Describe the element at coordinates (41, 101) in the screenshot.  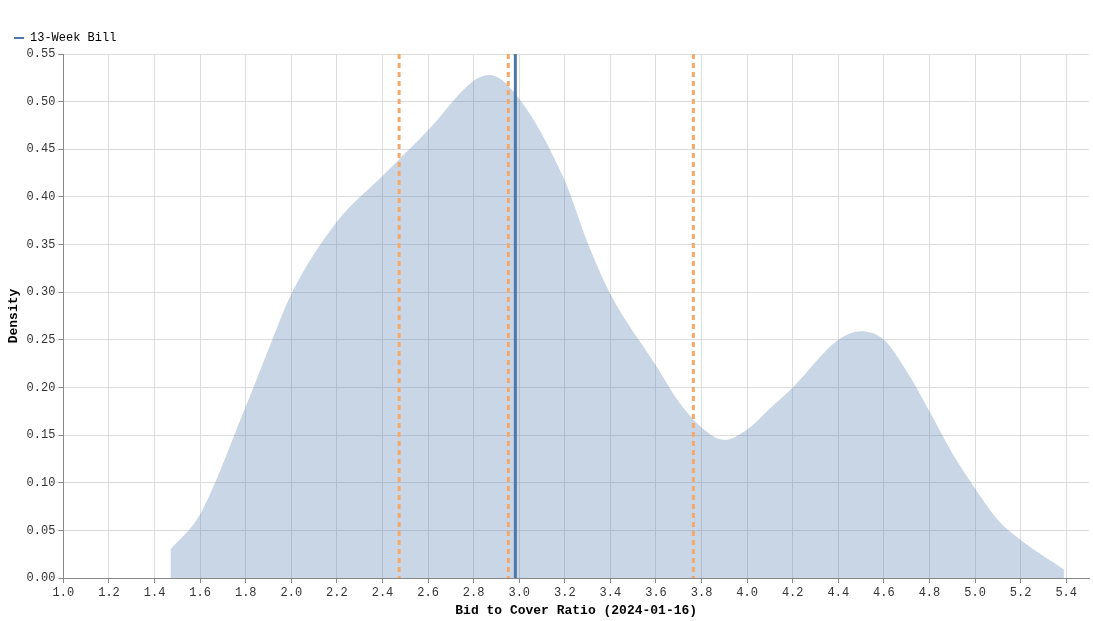
I see `y-tick-label: 0.50` at that location.